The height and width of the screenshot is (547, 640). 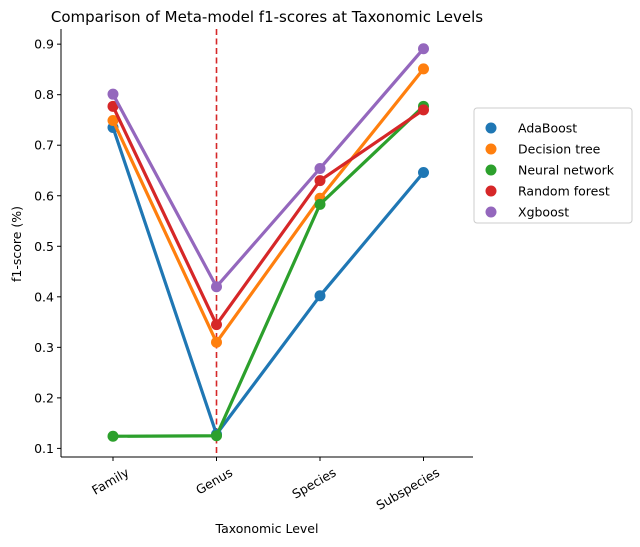 I want to click on y-tick-label: 0.2, so click(x=44, y=397).